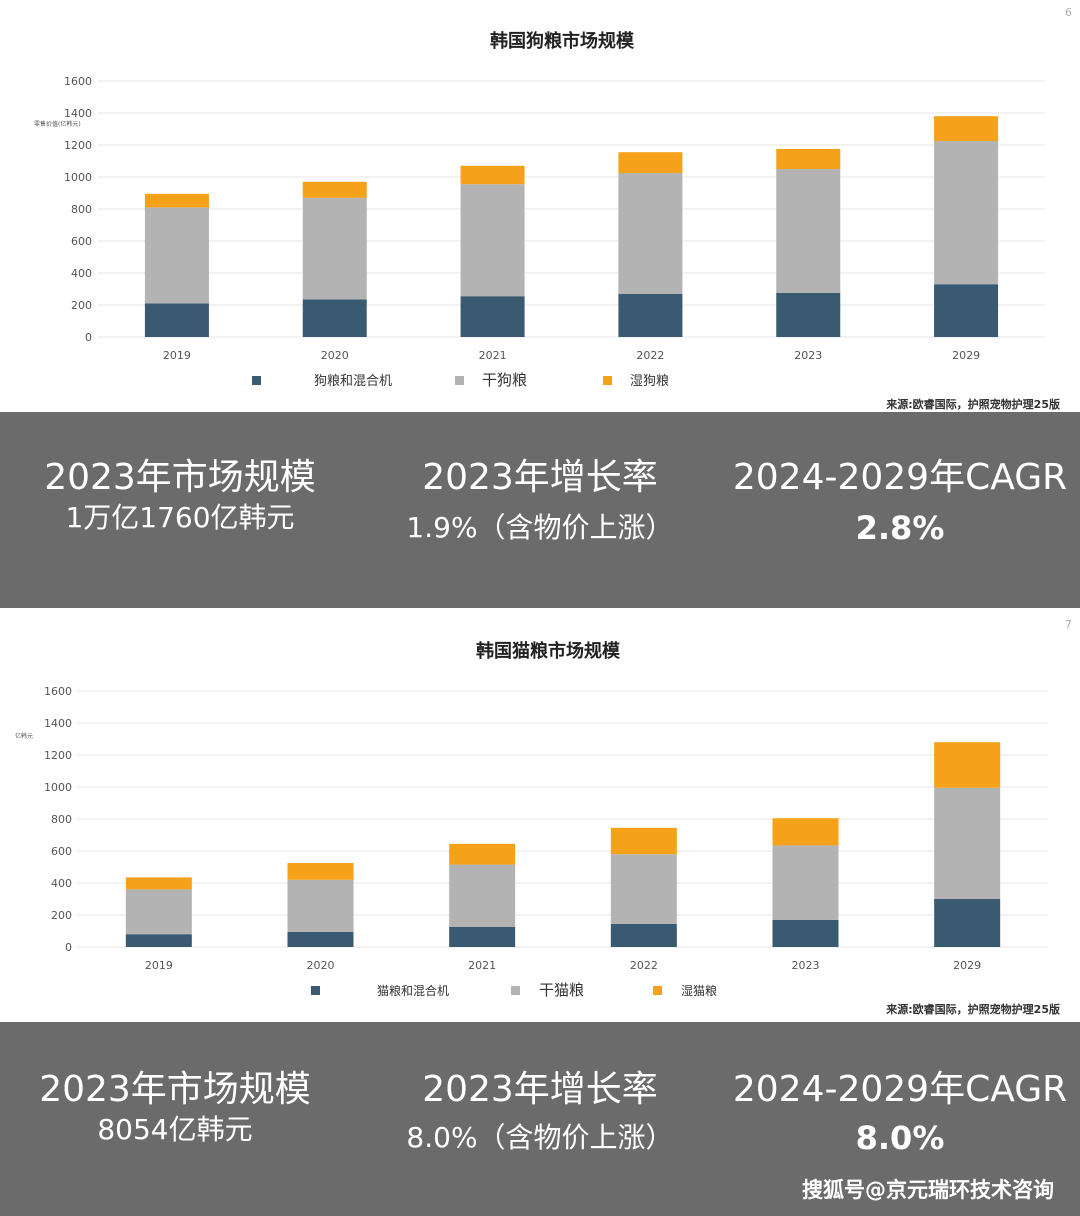  What do you see at coordinates (540, 527) in the screenshot?
I see `stat-value: 1.9%（含物价上涨）` at bounding box center [540, 527].